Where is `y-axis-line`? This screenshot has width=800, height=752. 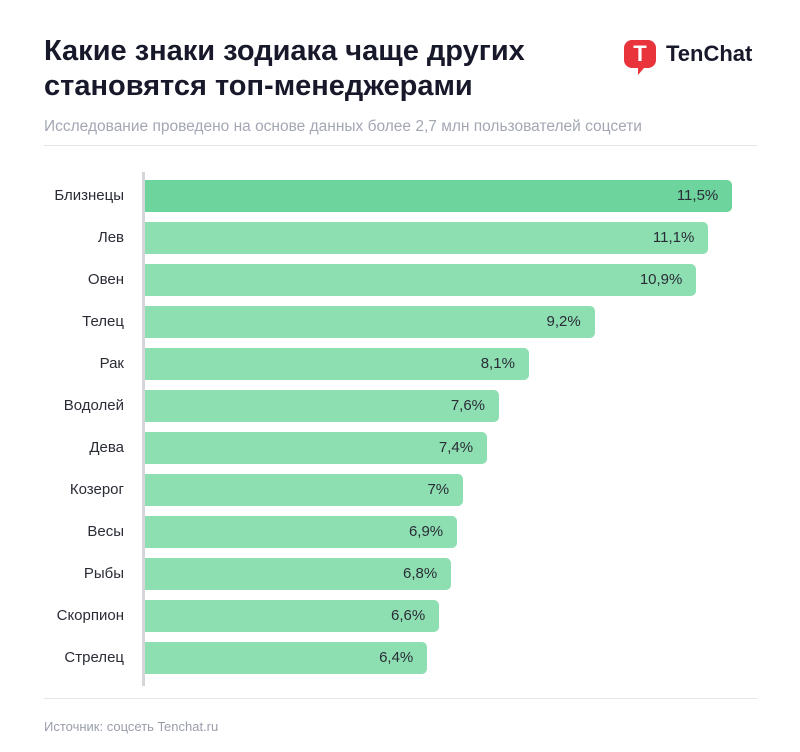 y-axis-line is located at coordinates (143, 429).